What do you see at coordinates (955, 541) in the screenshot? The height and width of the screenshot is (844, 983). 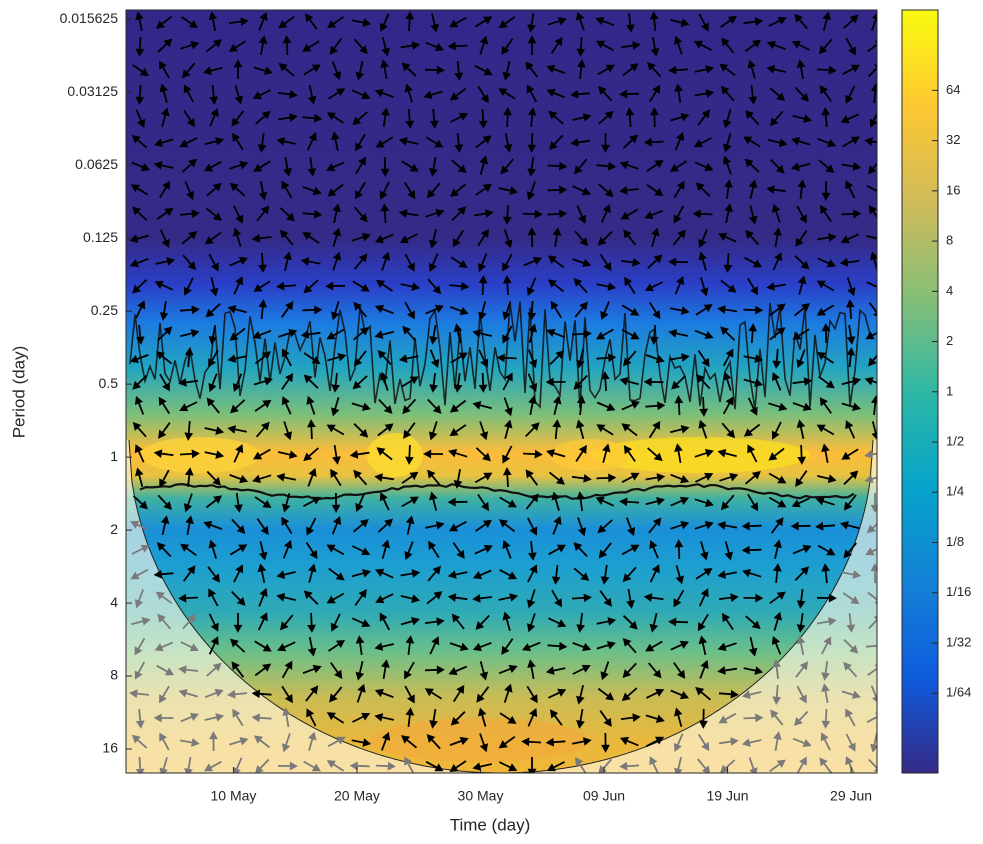 I see `colorbar-tick-label: 1/8` at bounding box center [955, 541].